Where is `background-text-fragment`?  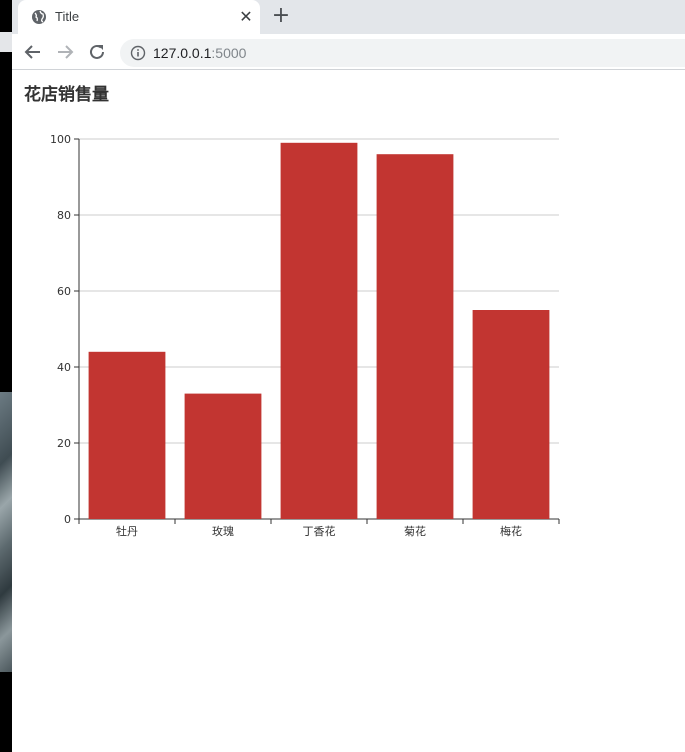
background-text-fragment is located at coordinates (6, 74).